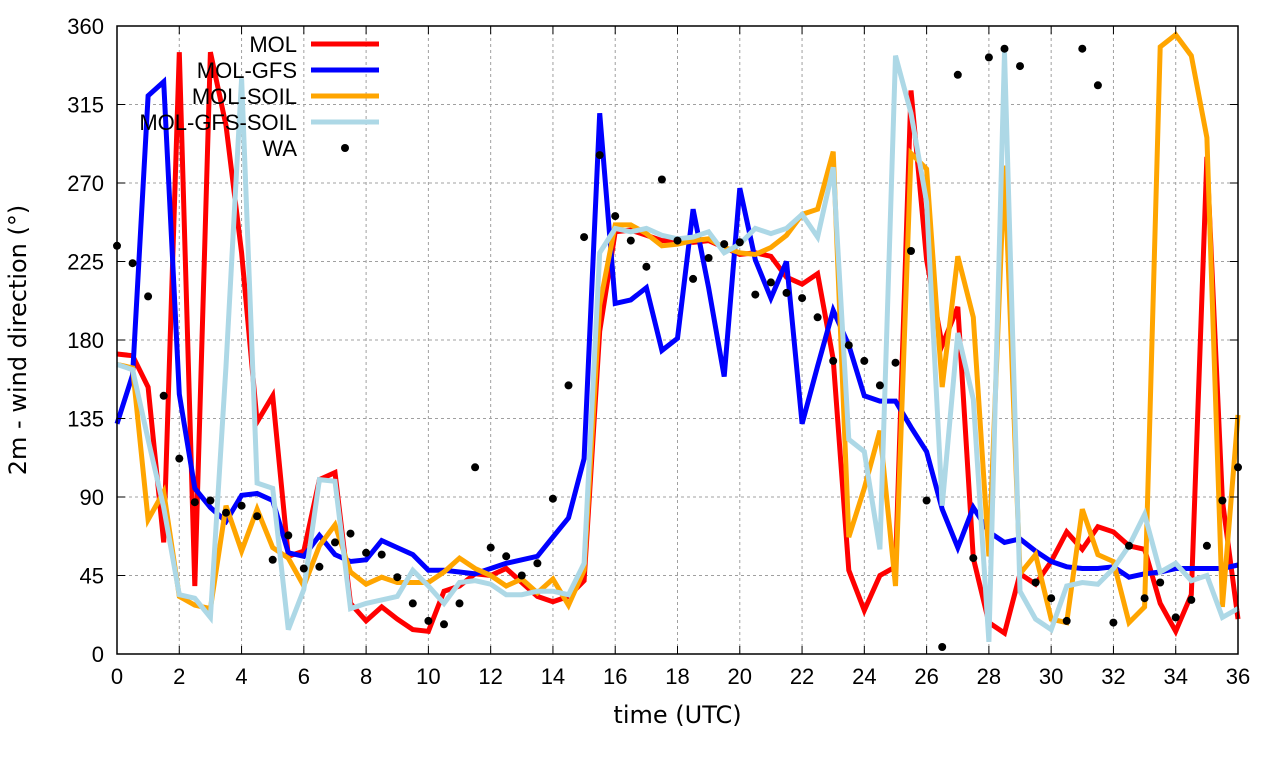 Image resolution: width=1280 pixels, height=760 pixels. I want to click on legend-item-mol-gfs-soil: MOL-GFS-SOIL, so click(259, 122).